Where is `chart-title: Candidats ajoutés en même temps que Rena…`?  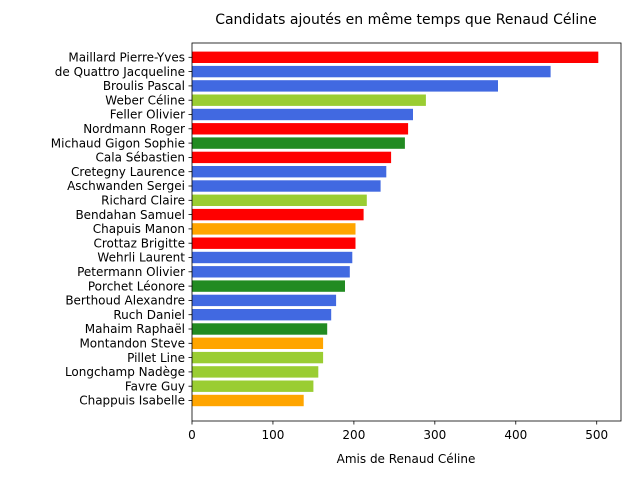
chart-title: Candidats ajoutés en même temps que Rena… is located at coordinates (406, 20).